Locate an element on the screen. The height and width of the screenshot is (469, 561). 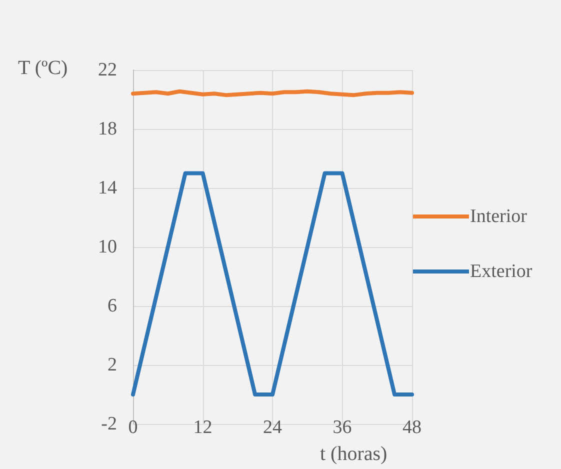
x-tick-label: 24 is located at coordinates (272, 427).